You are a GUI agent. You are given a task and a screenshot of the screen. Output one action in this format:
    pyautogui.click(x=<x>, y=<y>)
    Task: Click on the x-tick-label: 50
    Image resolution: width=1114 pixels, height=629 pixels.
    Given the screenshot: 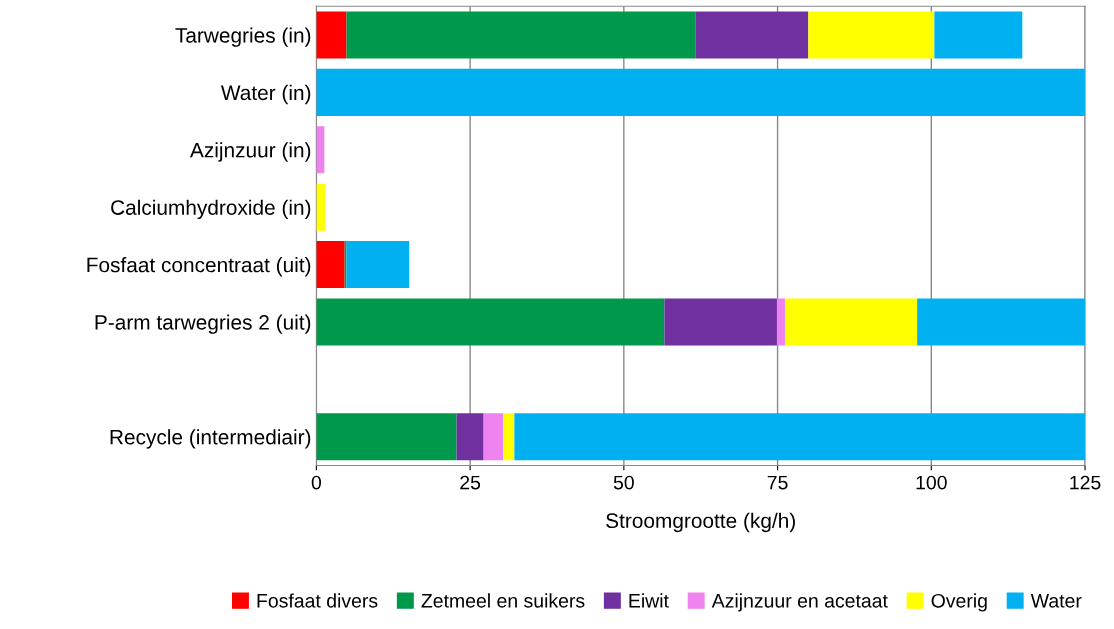 What is the action you would take?
    pyautogui.click(x=623, y=482)
    